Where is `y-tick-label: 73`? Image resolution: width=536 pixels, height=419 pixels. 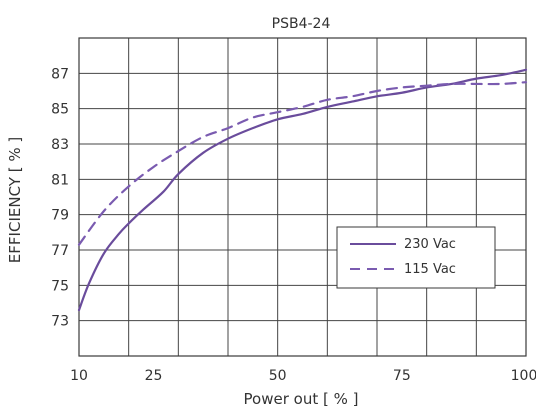
y-tick-label: 73 is located at coordinates (60, 322).